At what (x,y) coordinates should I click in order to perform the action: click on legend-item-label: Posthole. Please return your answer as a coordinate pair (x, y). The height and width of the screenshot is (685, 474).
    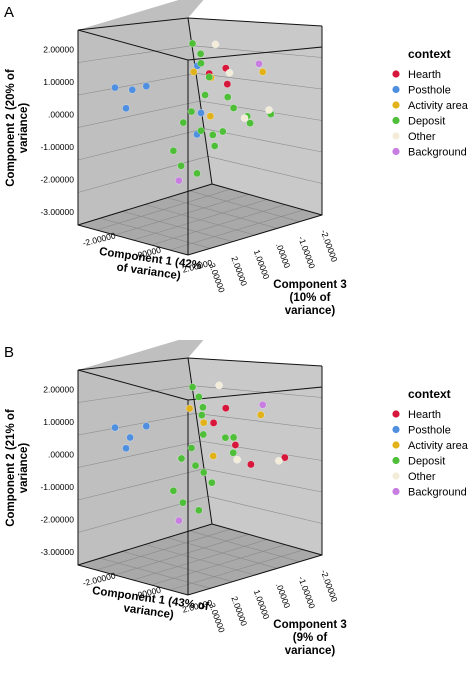
    Looking at the image, I should click on (429, 91).